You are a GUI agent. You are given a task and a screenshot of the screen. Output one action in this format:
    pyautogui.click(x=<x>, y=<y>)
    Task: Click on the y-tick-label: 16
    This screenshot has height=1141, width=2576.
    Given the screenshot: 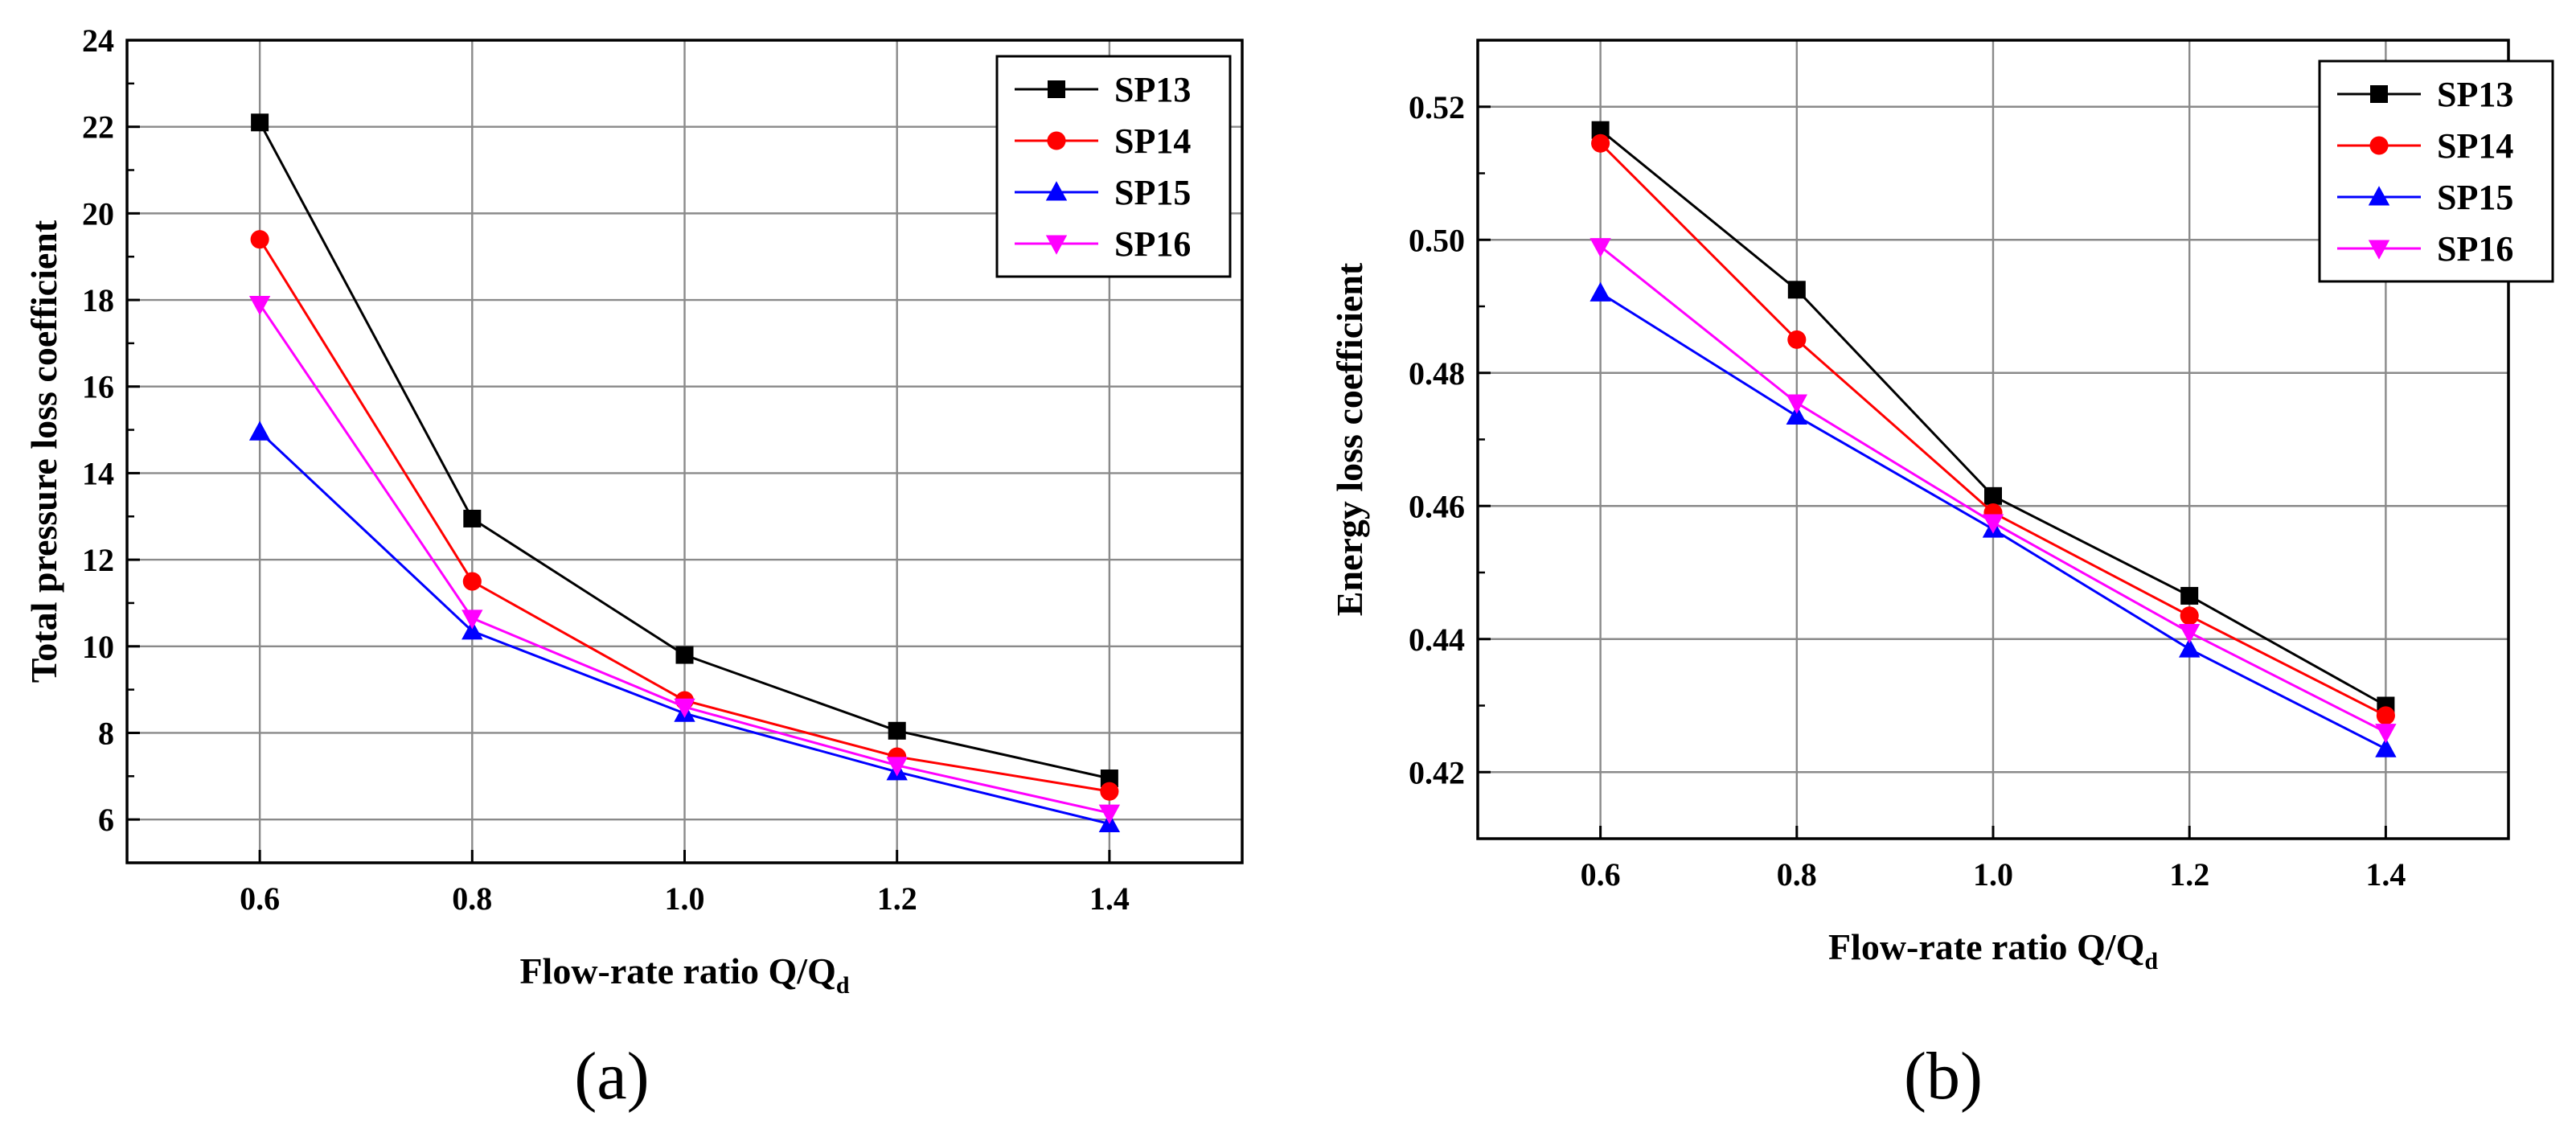 What is the action you would take?
    pyautogui.click(x=98, y=387)
    